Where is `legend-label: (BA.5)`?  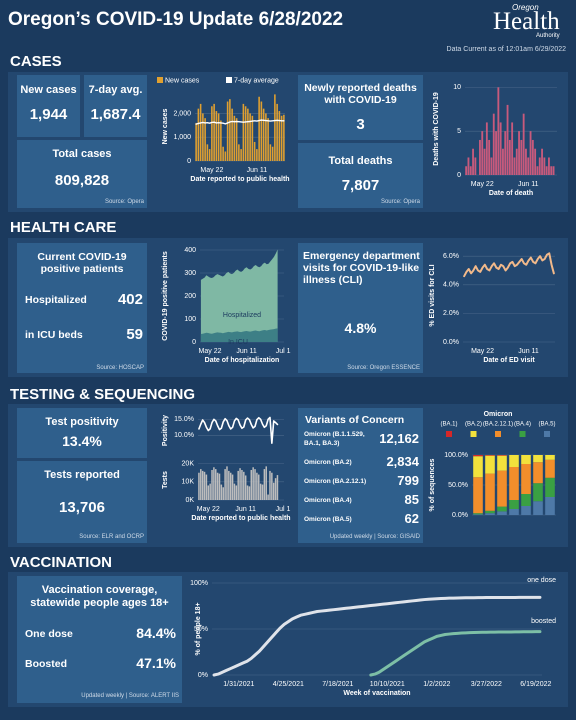
legend-label: (BA.5) is located at coordinates (546, 425).